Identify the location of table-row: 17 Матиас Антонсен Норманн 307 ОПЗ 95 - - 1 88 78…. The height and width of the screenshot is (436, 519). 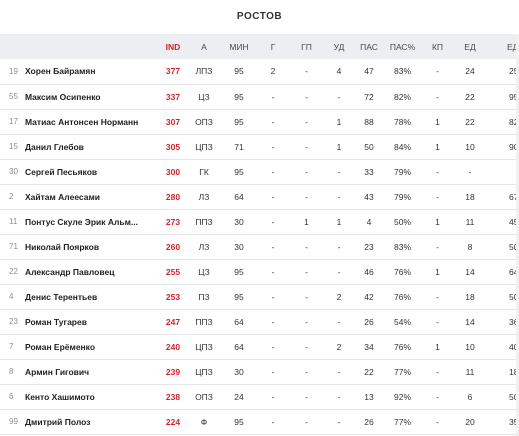
(259, 121).